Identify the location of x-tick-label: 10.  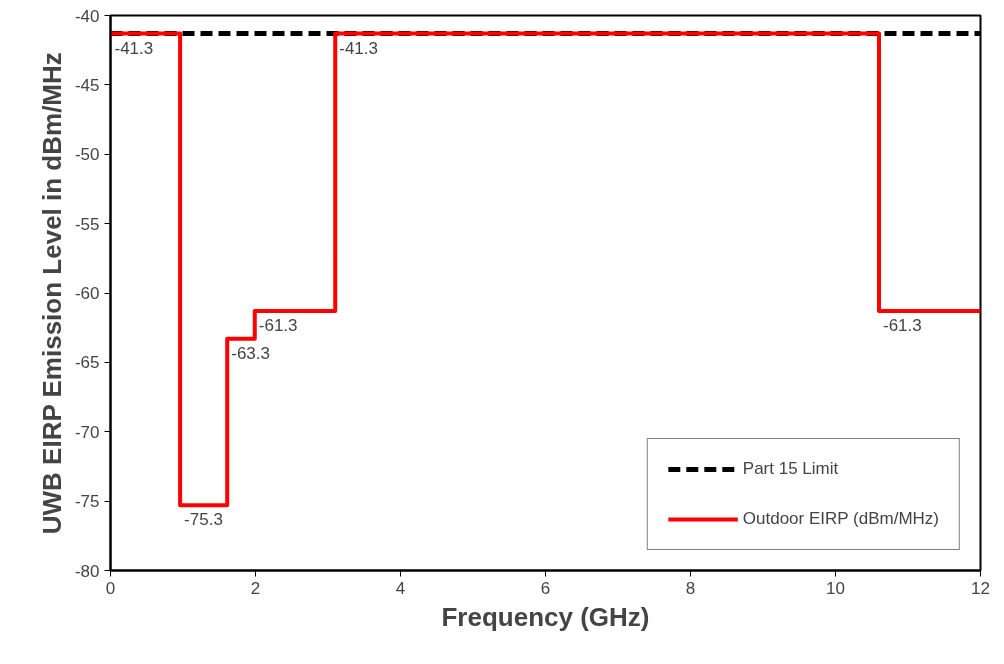
(835, 588).